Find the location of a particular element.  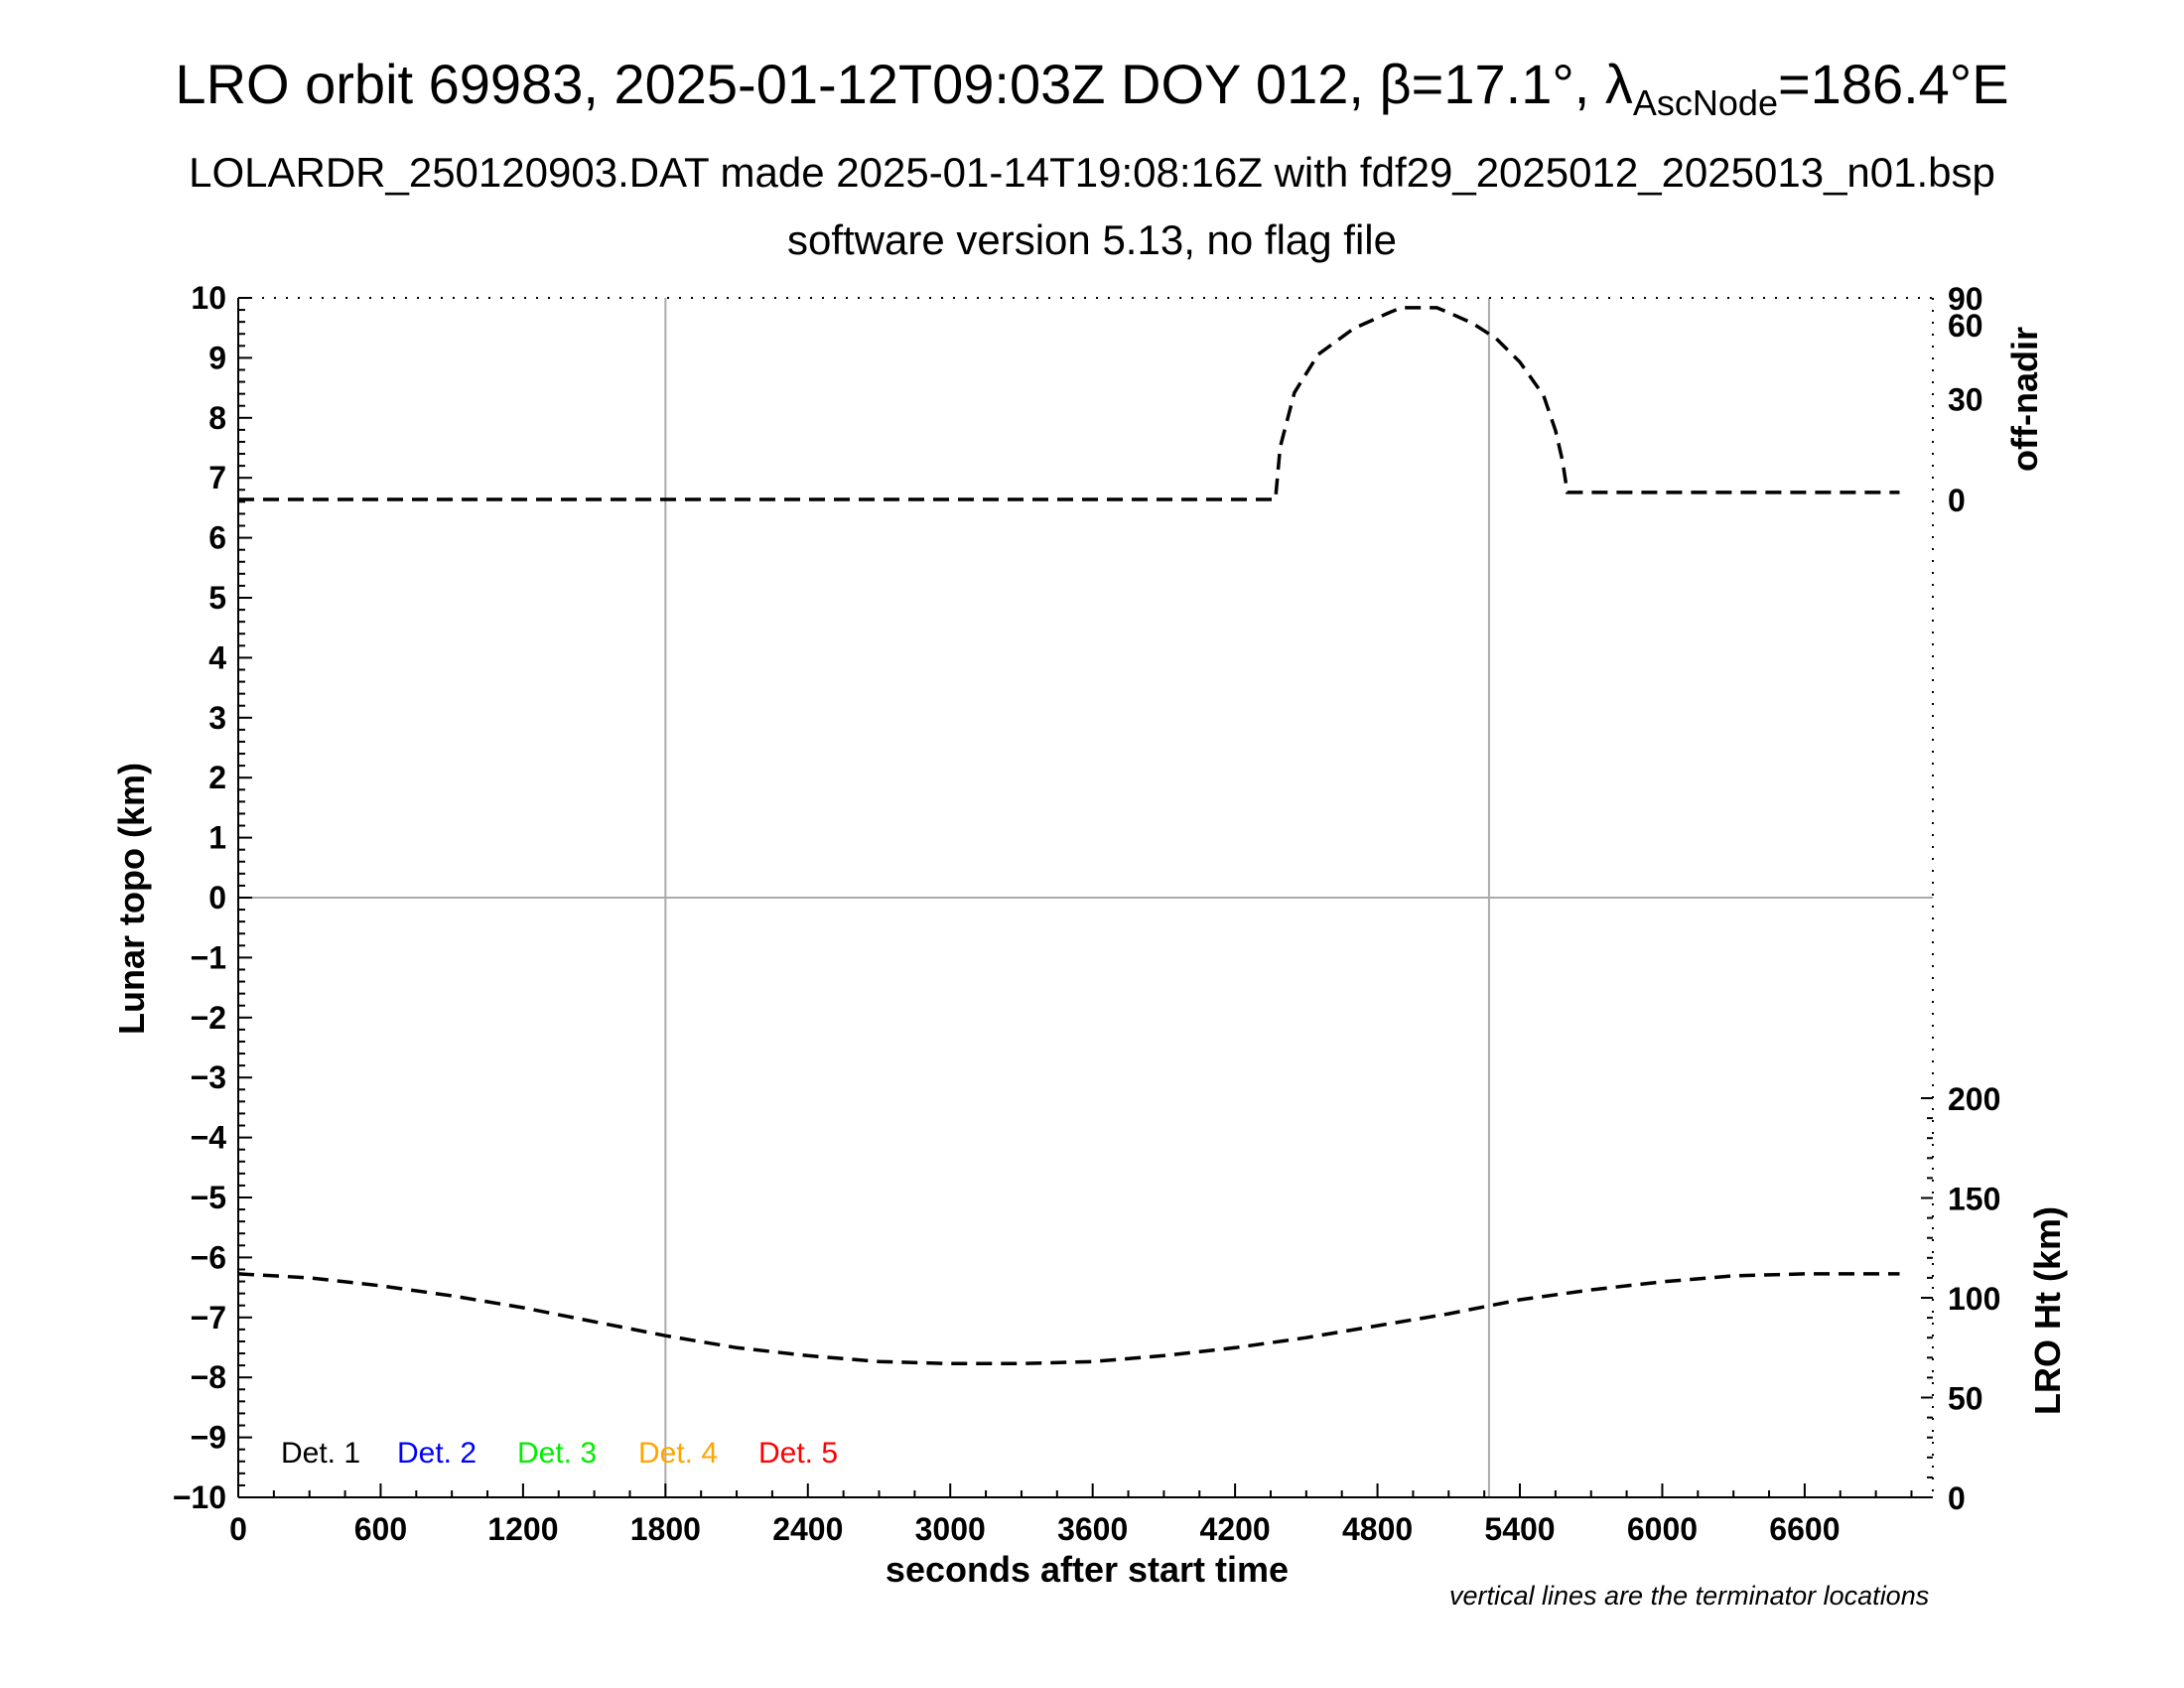

height-tick-label: 100 is located at coordinates (1974, 1299).